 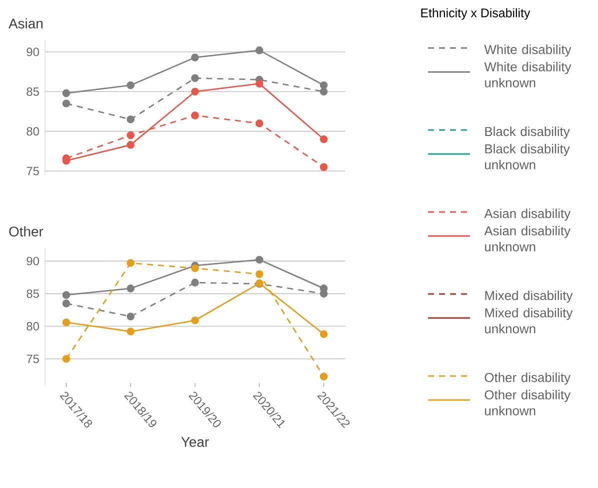 What do you see at coordinates (527, 214) in the screenshot?
I see `legend-label: Asian disability` at bounding box center [527, 214].